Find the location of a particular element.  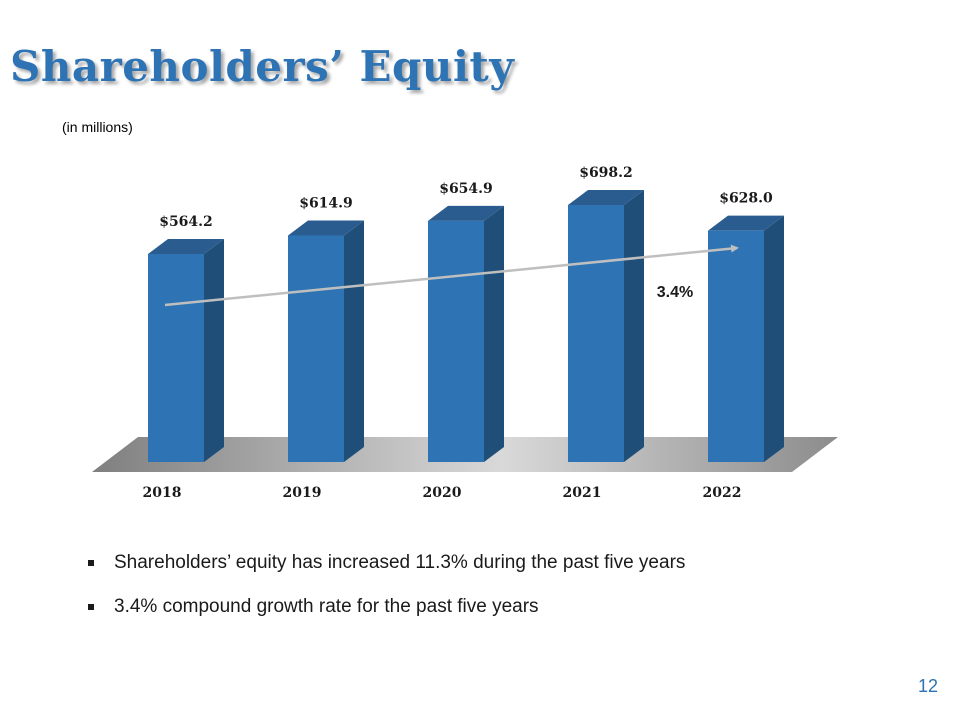

bar-2021 is located at coordinates (606, 325).